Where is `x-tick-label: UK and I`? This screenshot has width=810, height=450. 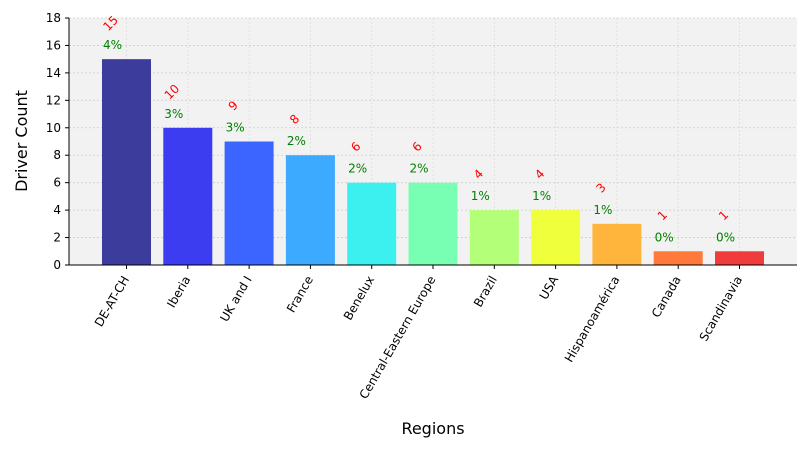 x-tick-label: UK and I is located at coordinates (235, 299).